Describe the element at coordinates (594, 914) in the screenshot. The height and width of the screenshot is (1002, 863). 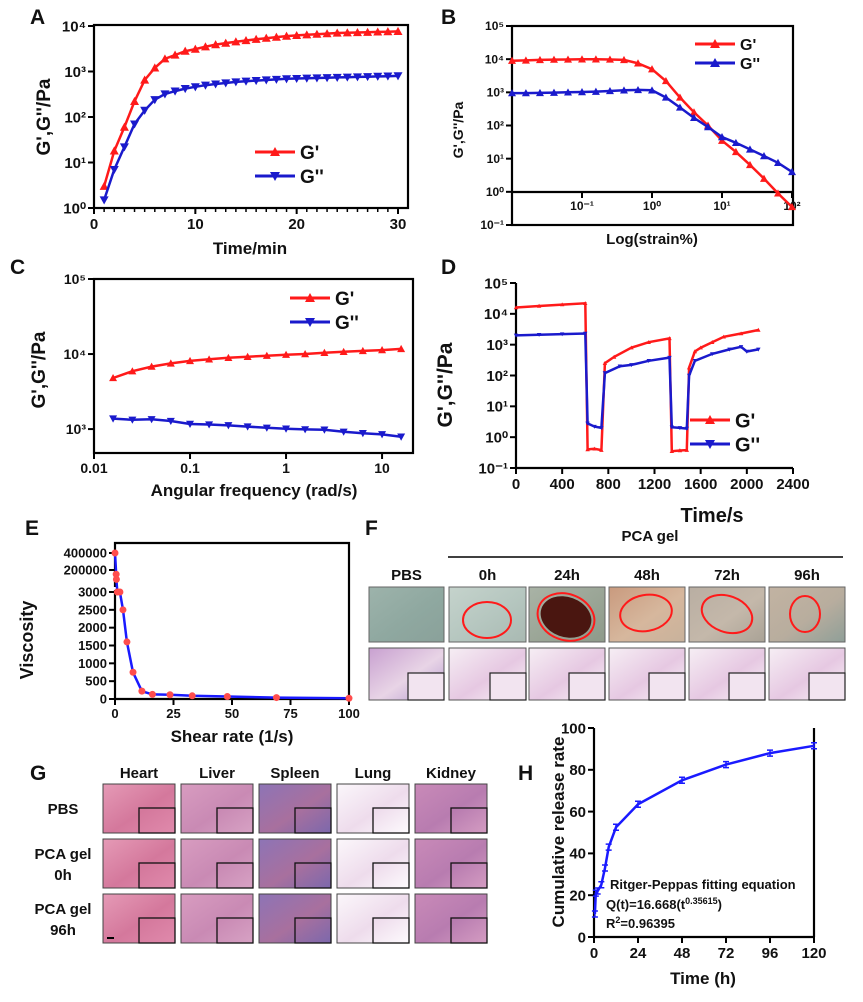
I see `error-bar-marker` at that location.